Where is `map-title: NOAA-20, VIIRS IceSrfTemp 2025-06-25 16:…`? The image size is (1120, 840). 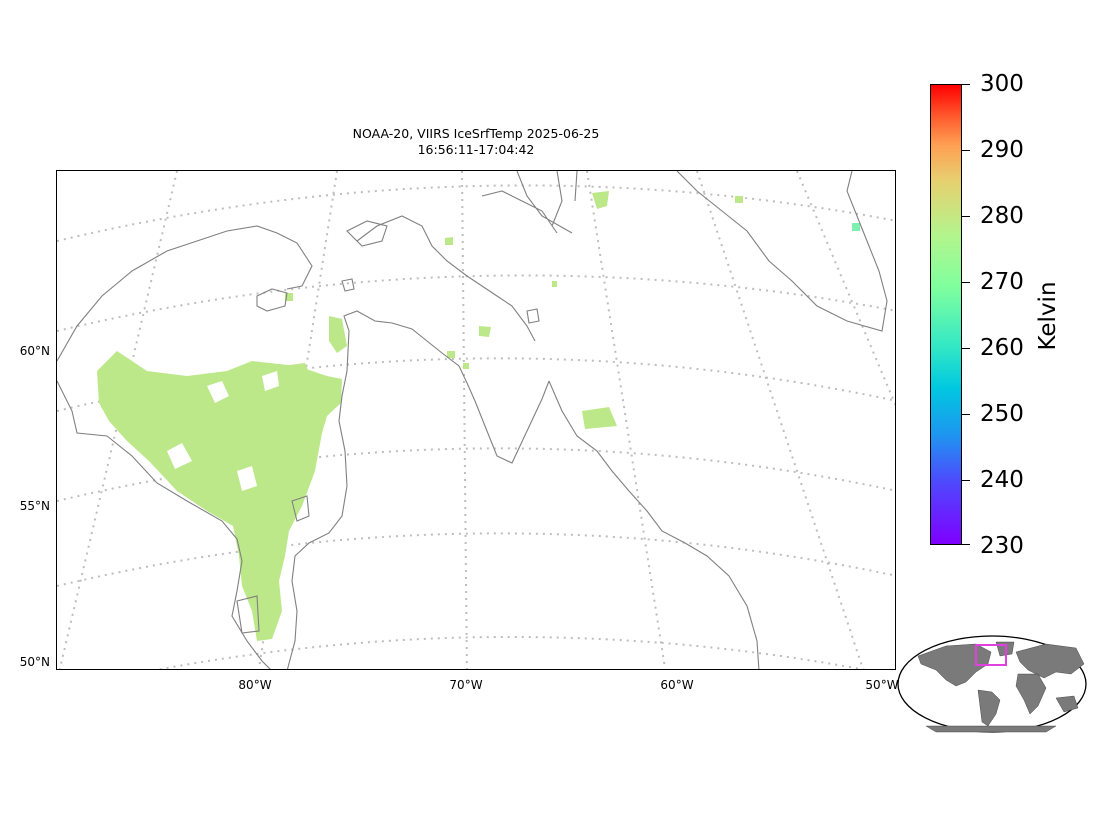
map-title: NOAA-20, VIIRS IceSrfTemp 2025-06-25 16:… is located at coordinates (476, 142).